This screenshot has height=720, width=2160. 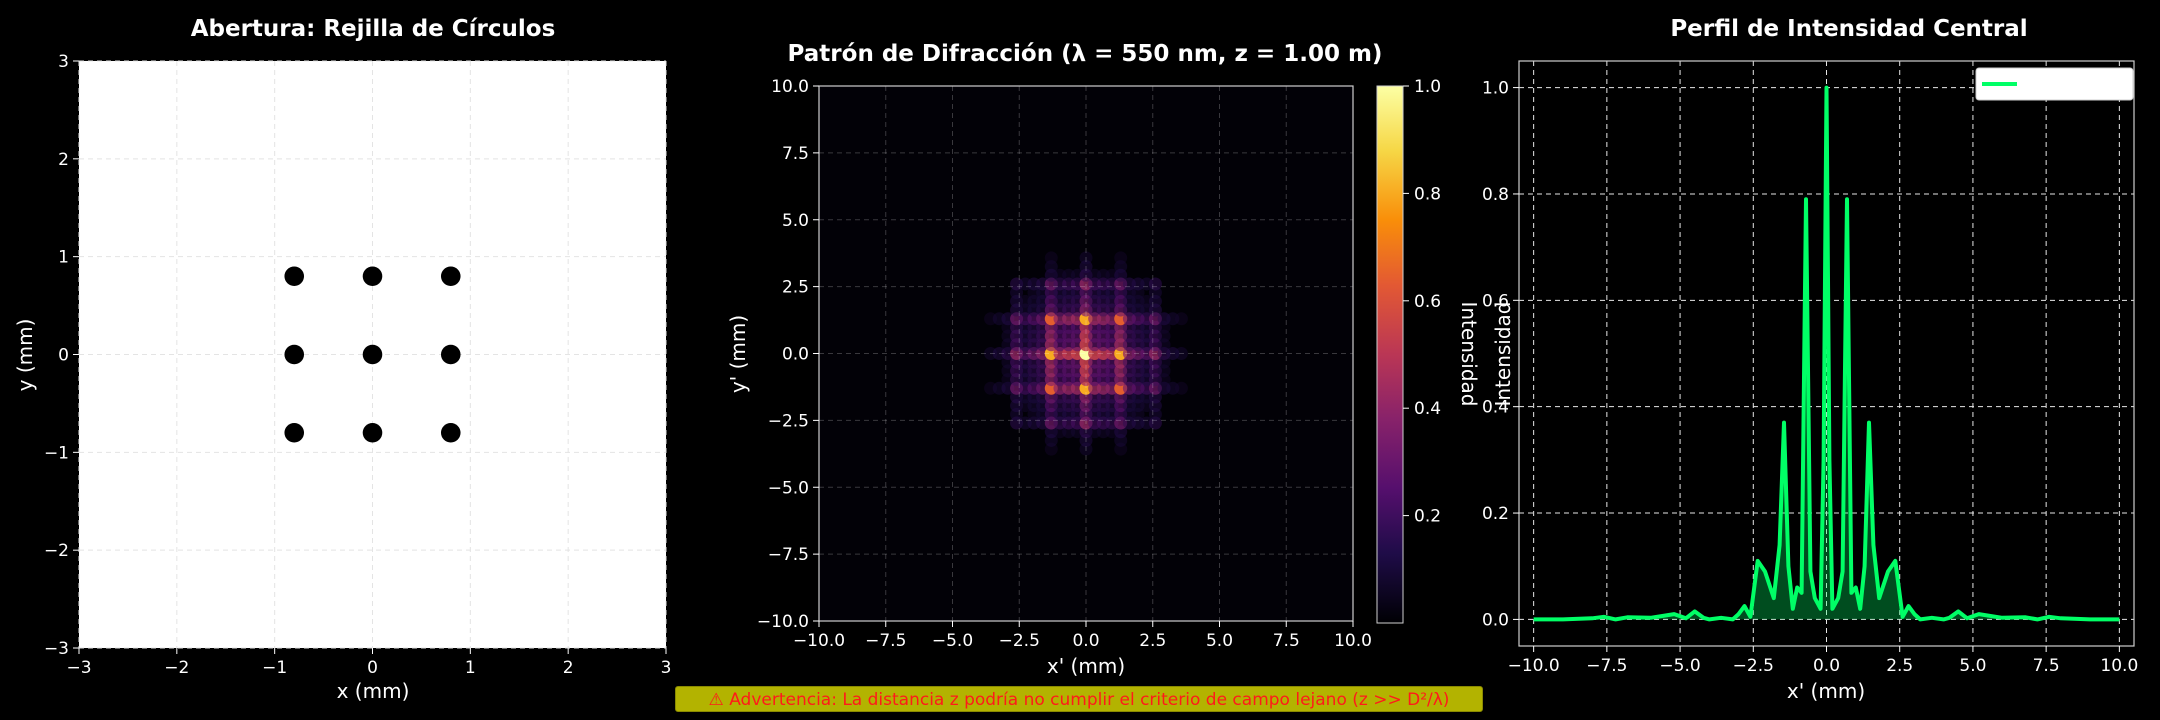 What do you see at coordinates (56, 551) in the screenshot?
I see `y-tick-label: −2` at bounding box center [56, 551].